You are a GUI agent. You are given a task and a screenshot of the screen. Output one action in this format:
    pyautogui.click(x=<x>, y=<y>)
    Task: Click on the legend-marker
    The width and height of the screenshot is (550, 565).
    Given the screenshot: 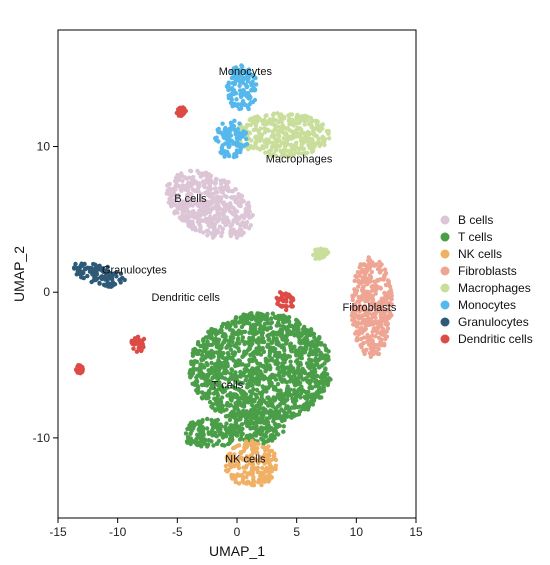 What is the action you would take?
    pyautogui.click(x=445, y=339)
    